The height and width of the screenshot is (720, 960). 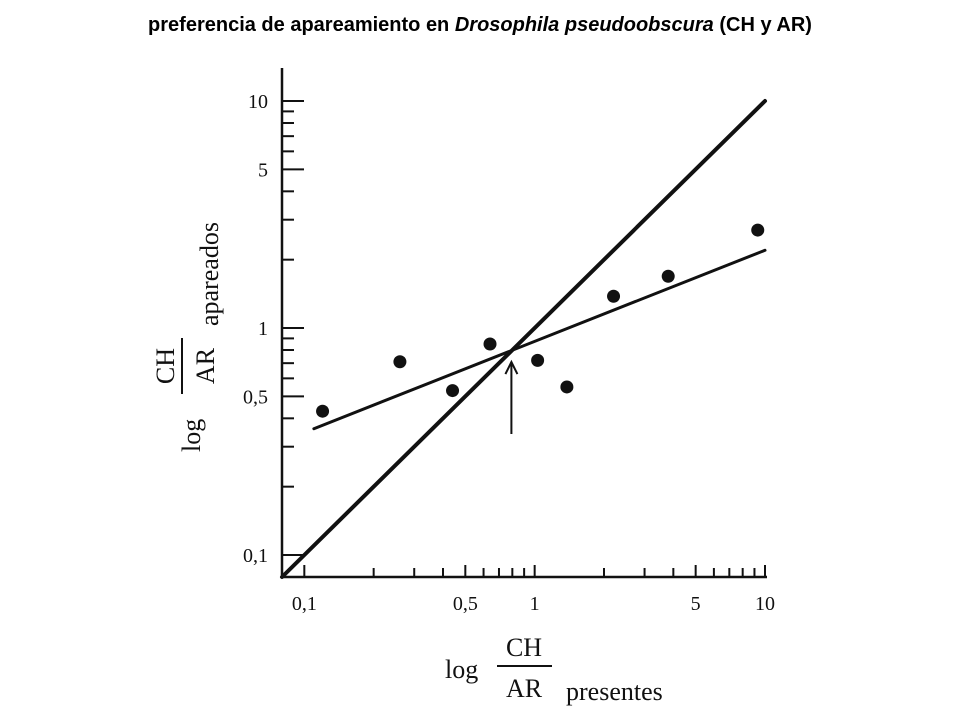 I want to click on arrow-head, so click(x=511, y=367).